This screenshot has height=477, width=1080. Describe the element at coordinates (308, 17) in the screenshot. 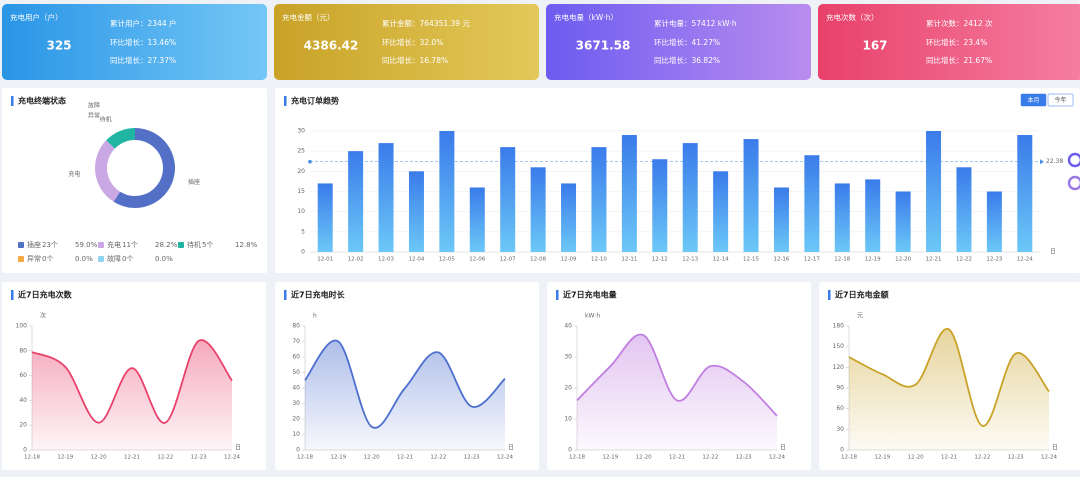

I see `card-title: 充电金额（元）` at that location.